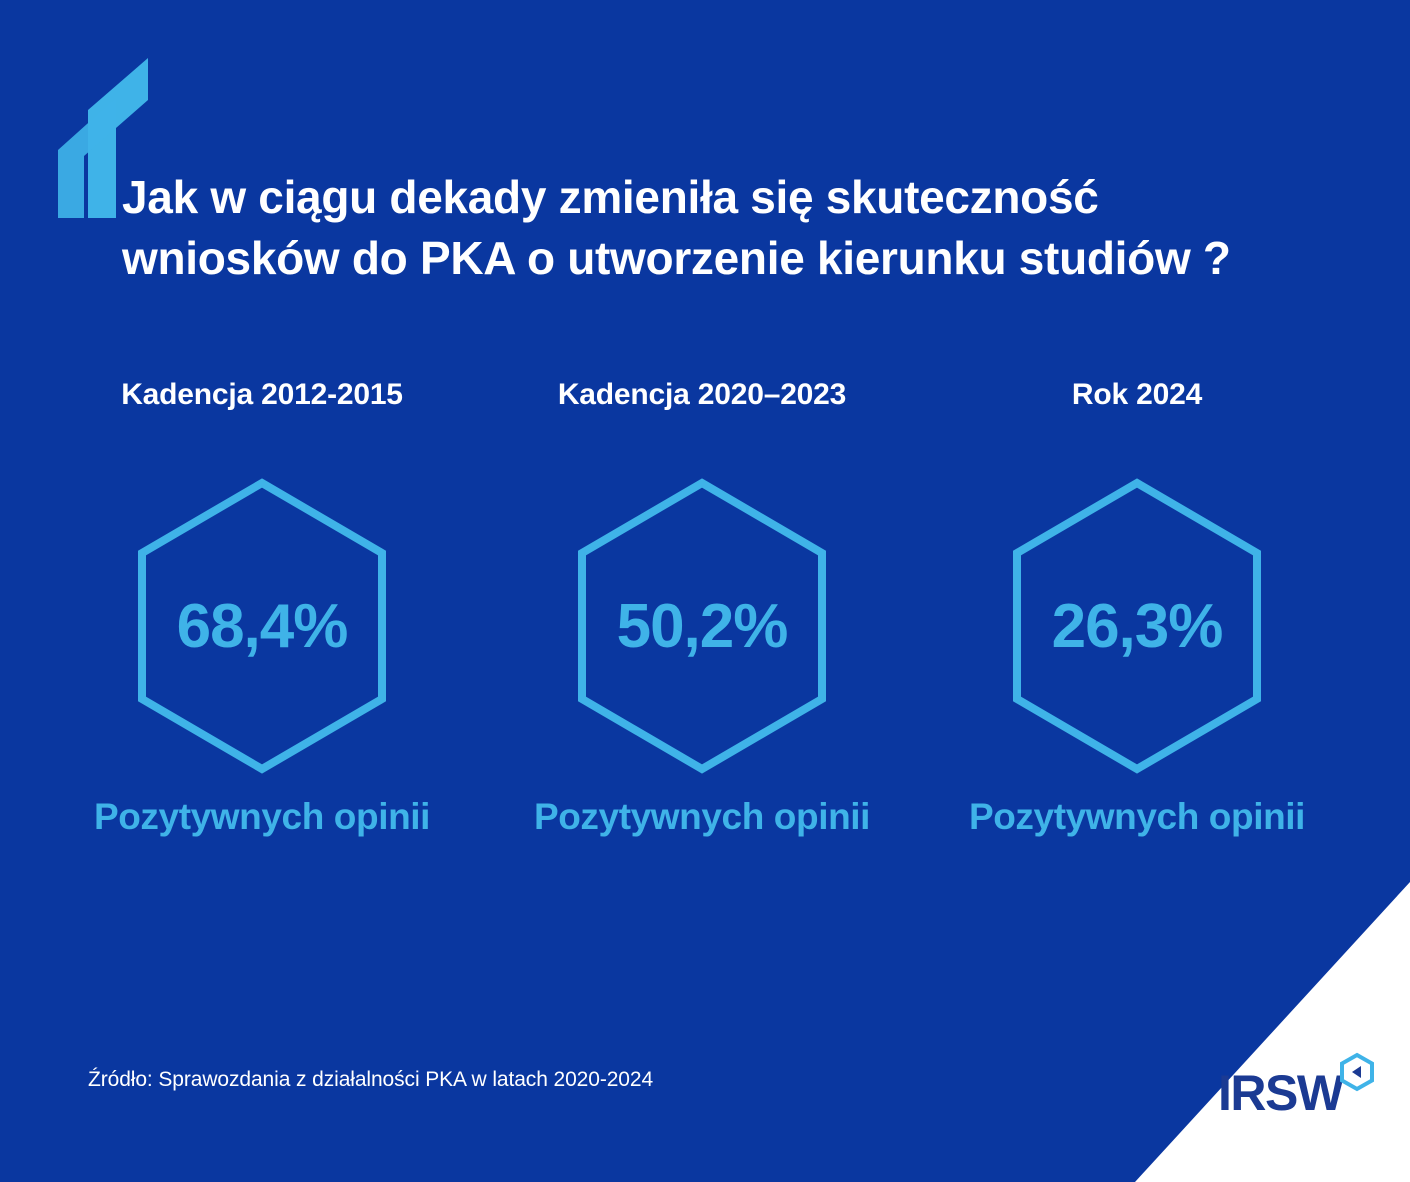 The width and height of the screenshot is (1410, 1182). Describe the element at coordinates (1260, 1032) in the screenshot. I see `corner-wedge` at that location.